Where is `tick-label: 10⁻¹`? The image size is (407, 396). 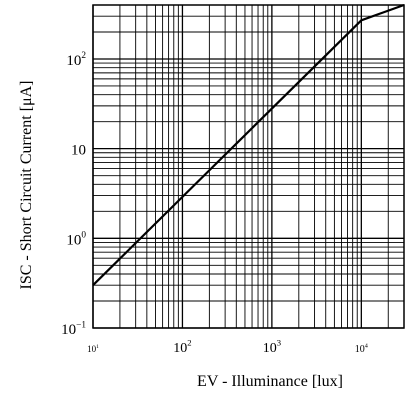 tick-label: 10⁻¹ is located at coordinates (73, 329).